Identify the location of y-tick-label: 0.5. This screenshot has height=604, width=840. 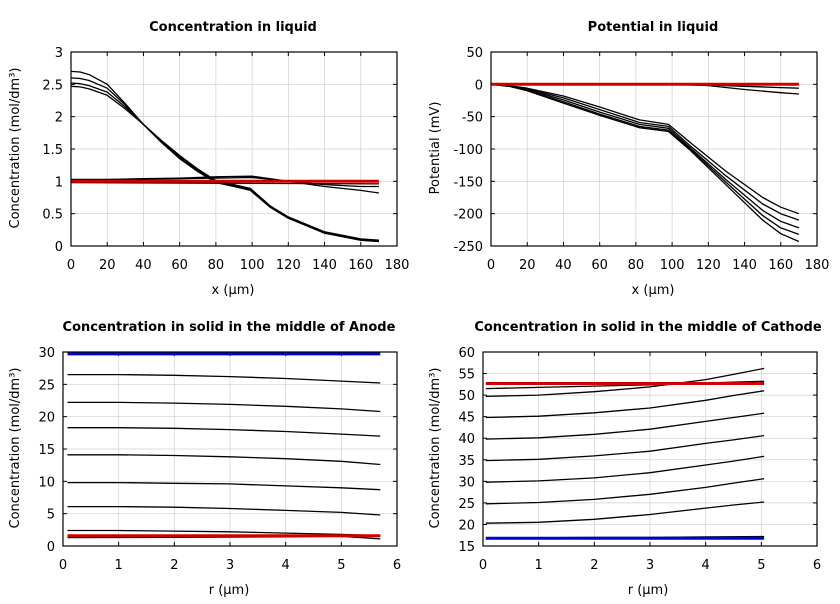
(52, 215).